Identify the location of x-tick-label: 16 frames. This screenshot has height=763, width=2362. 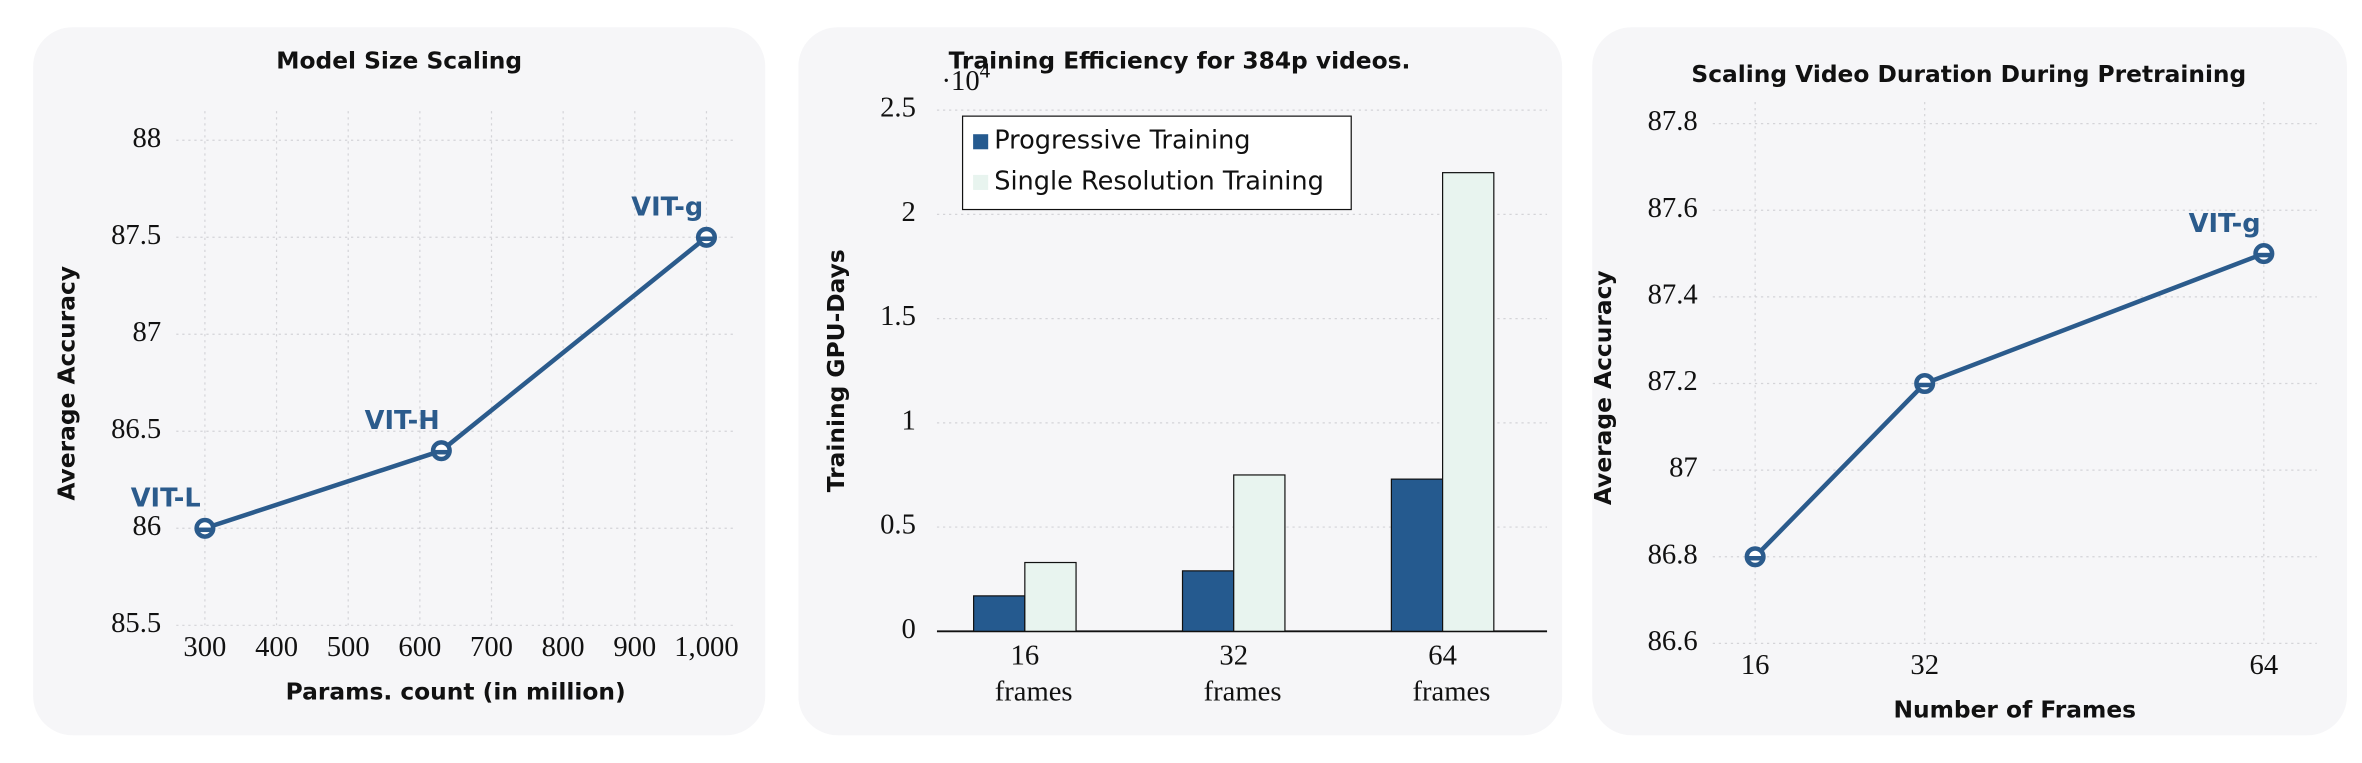
(1033, 674).